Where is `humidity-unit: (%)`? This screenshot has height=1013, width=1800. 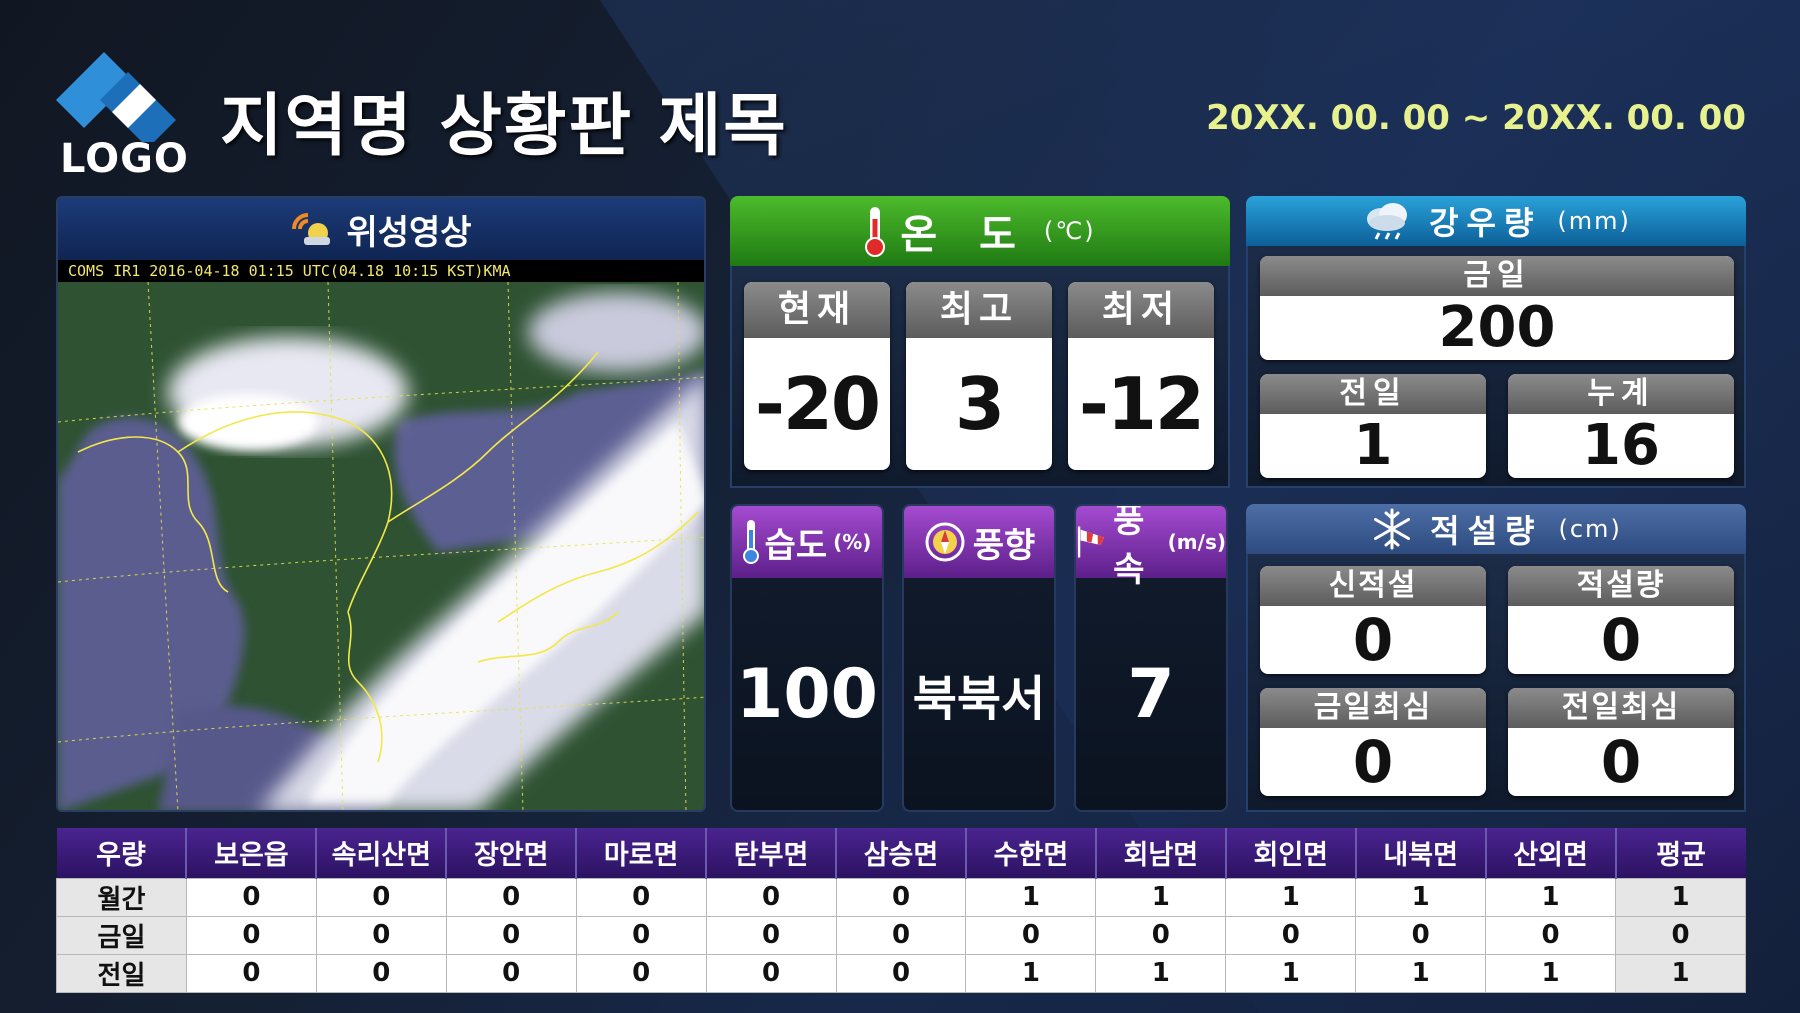
humidity-unit: (%) is located at coordinates (852, 542).